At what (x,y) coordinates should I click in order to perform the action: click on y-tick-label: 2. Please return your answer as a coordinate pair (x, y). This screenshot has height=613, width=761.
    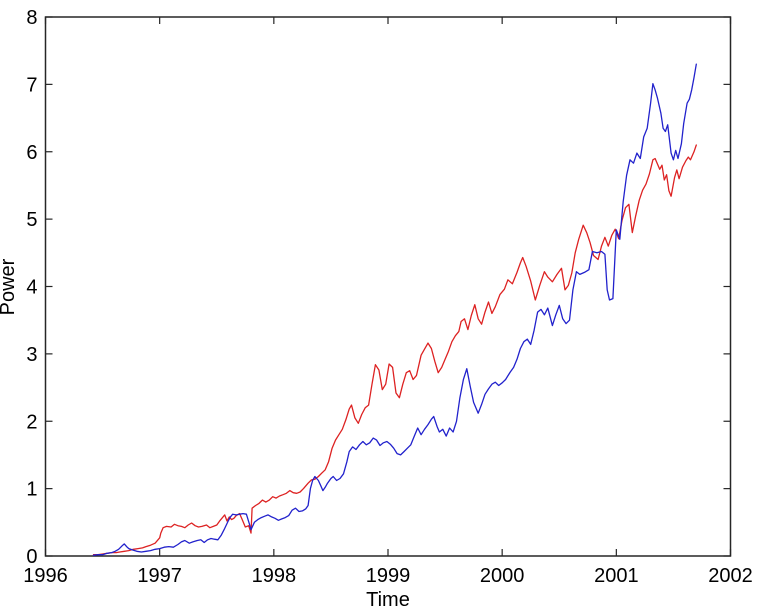
    Looking at the image, I should click on (31, 422).